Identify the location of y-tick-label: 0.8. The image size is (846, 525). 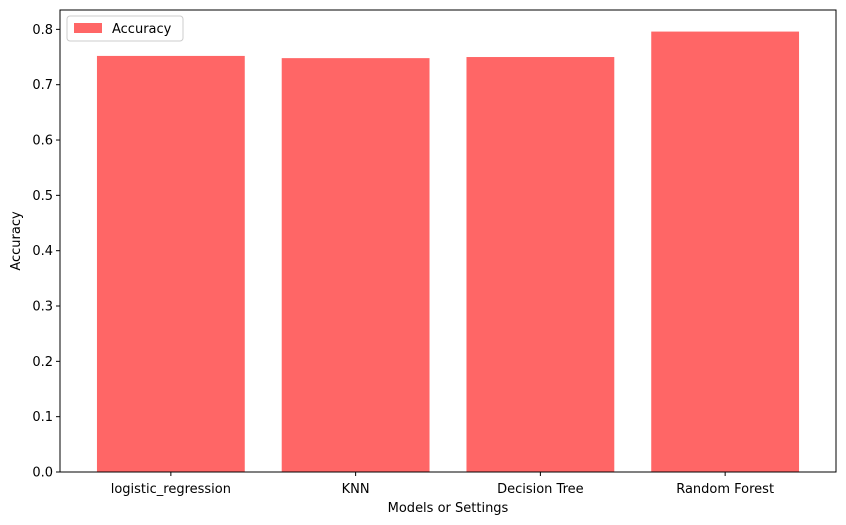
(42, 30).